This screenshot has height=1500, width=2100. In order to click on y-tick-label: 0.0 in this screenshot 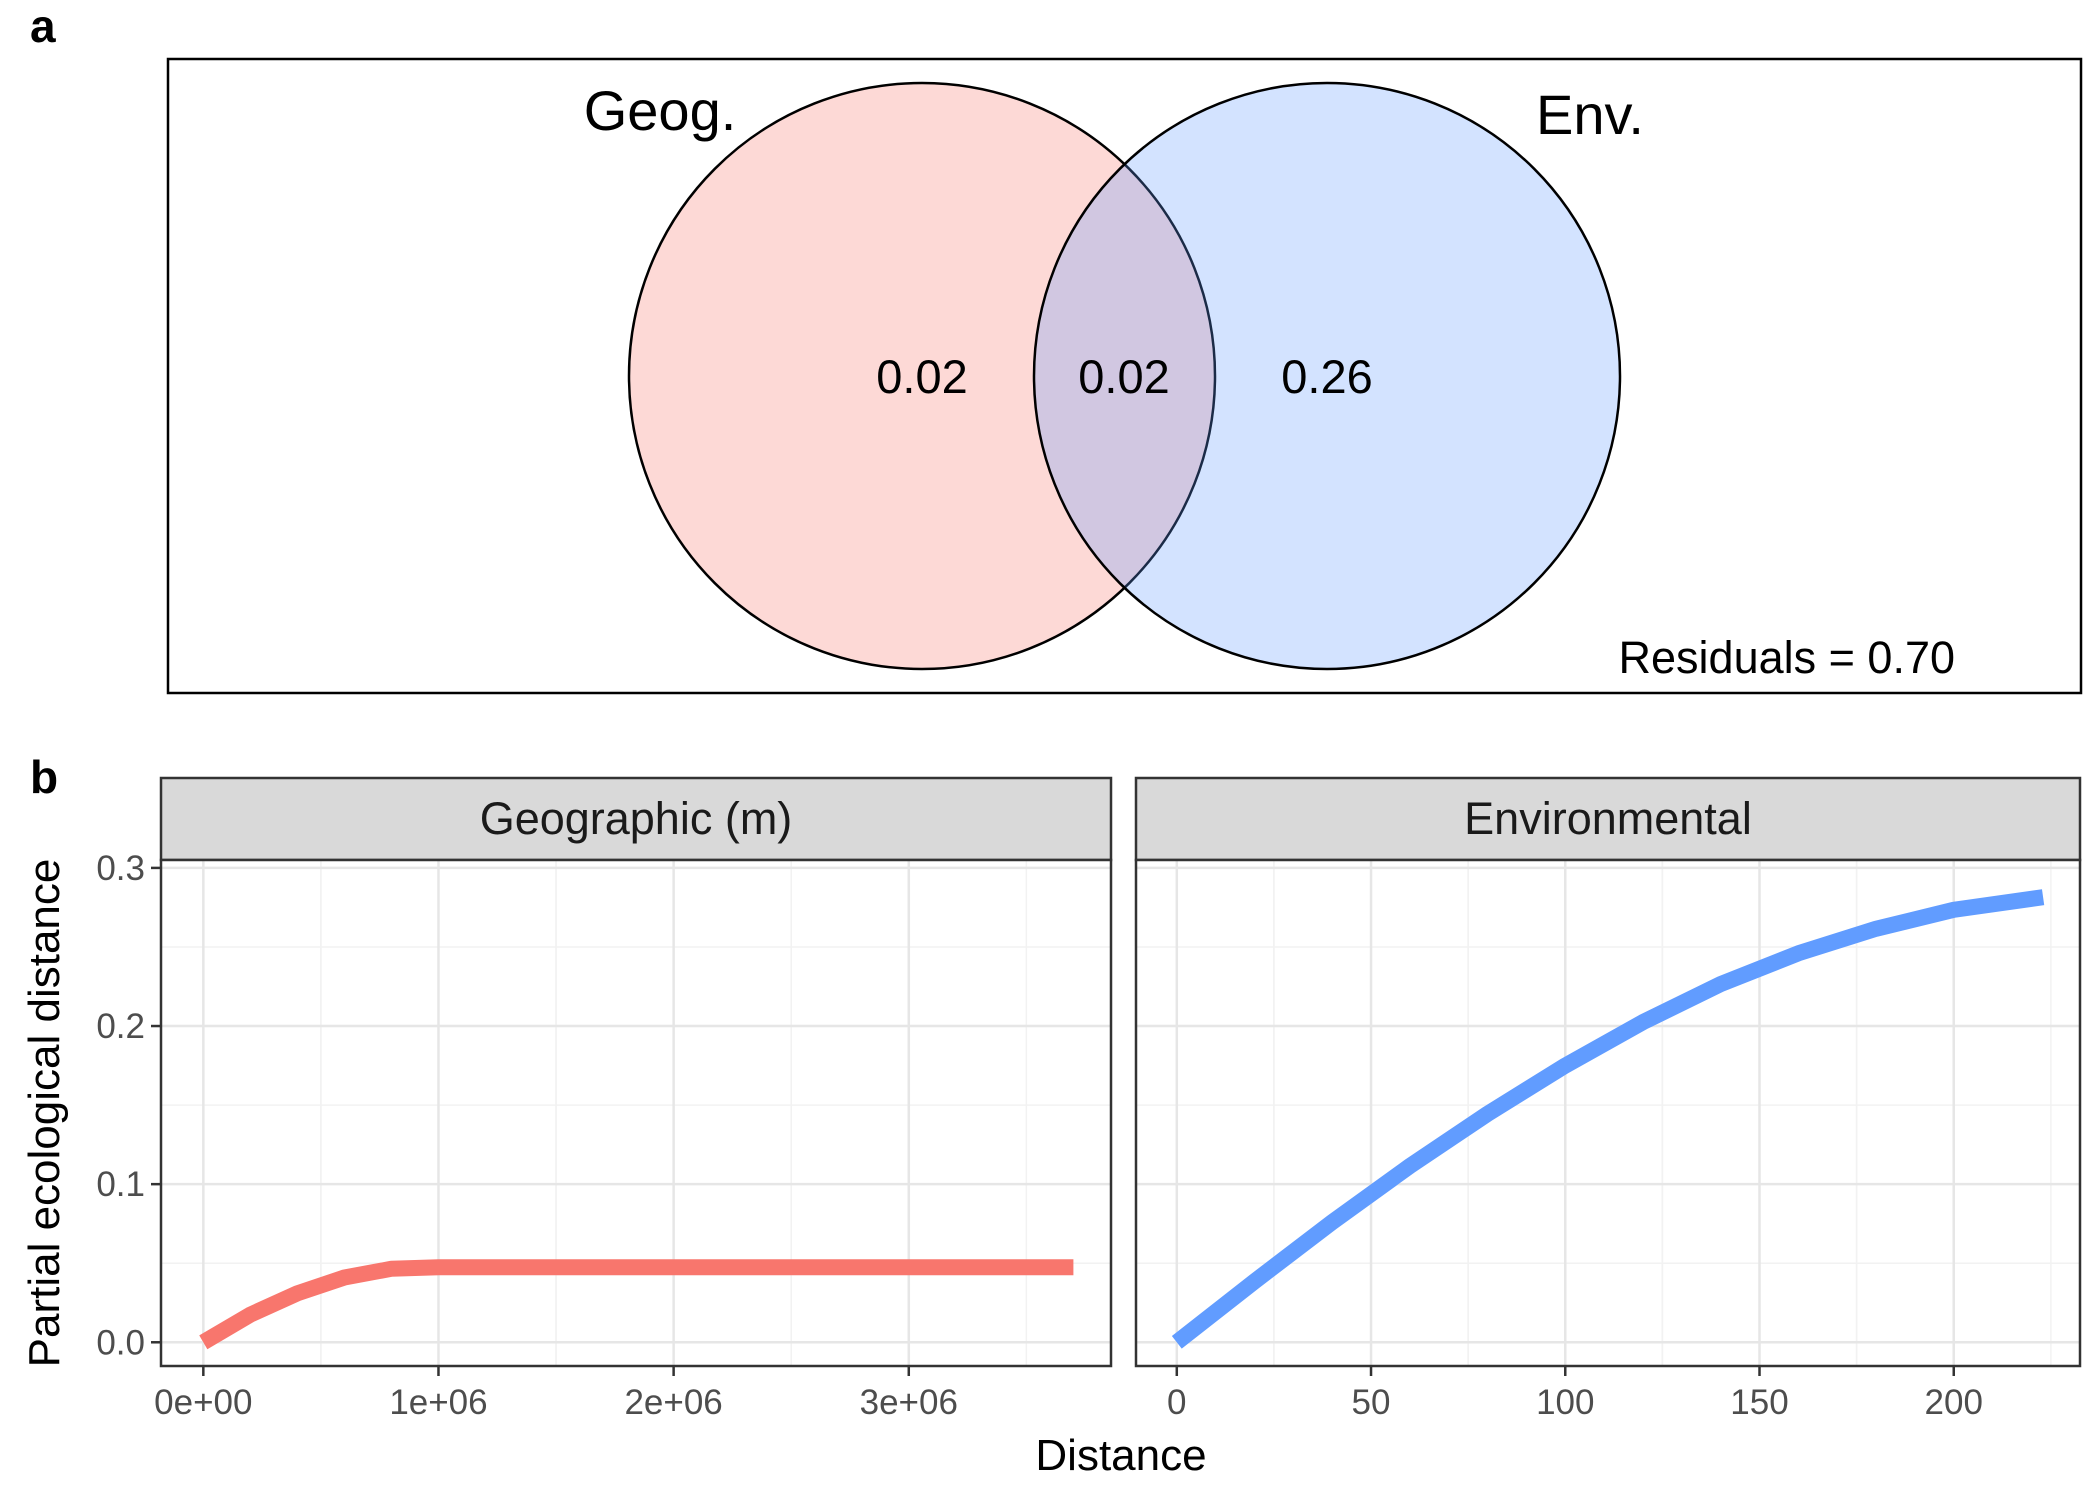, I will do `click(120, 1342)`.